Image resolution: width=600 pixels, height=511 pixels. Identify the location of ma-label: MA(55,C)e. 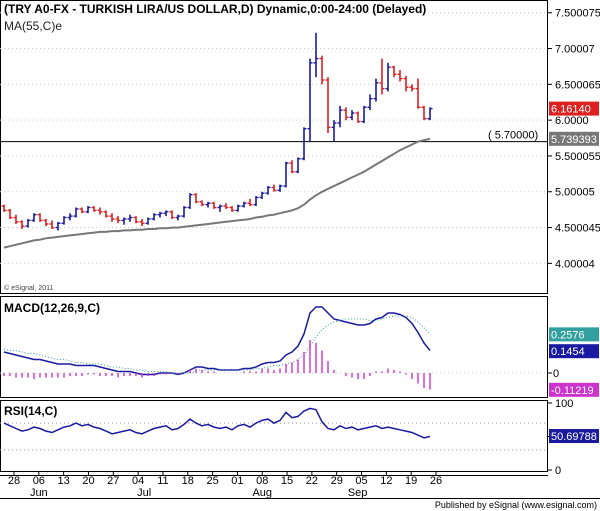
(33, 26).